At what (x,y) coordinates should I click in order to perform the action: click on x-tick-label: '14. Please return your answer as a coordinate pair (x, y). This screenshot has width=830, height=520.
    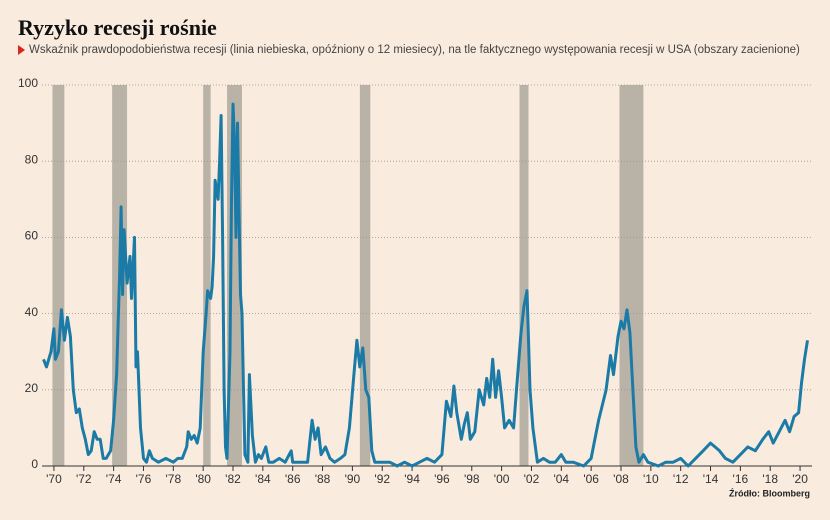
    Looking at the image, I should click on (711, 479).